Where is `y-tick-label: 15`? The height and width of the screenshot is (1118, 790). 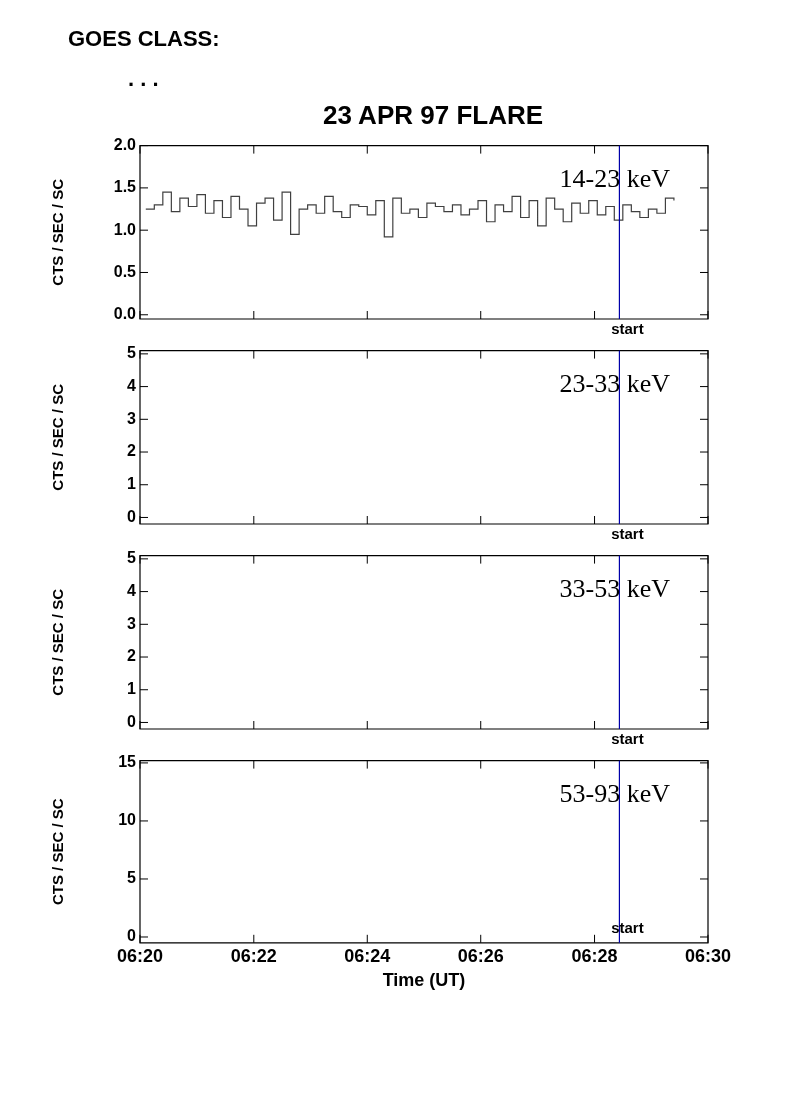 y-tick-label: 15 is located at coordinates (127, 762).